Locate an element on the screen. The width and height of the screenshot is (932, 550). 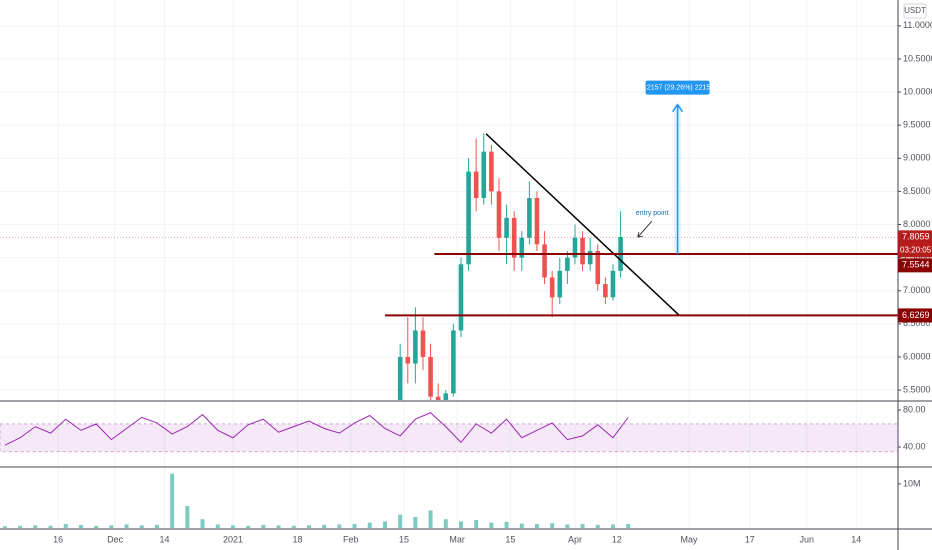
y-tick-label: 10.5000 is located at coordinates (917, 58).